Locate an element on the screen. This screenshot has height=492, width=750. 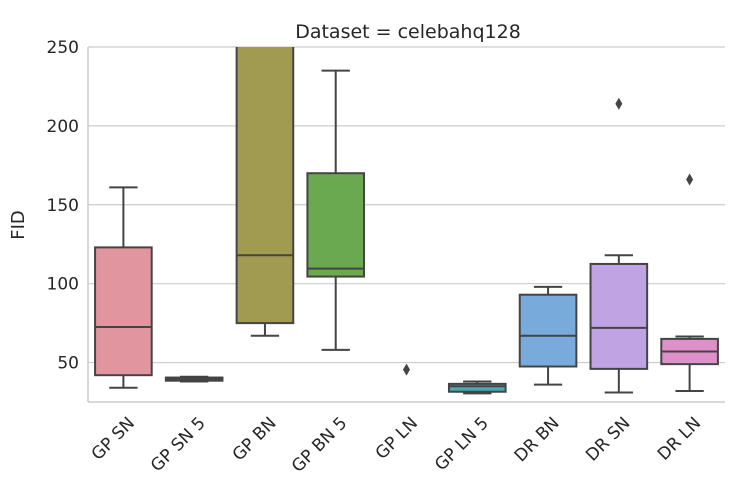
box-dr-sn is located at coordinates (619, 245).